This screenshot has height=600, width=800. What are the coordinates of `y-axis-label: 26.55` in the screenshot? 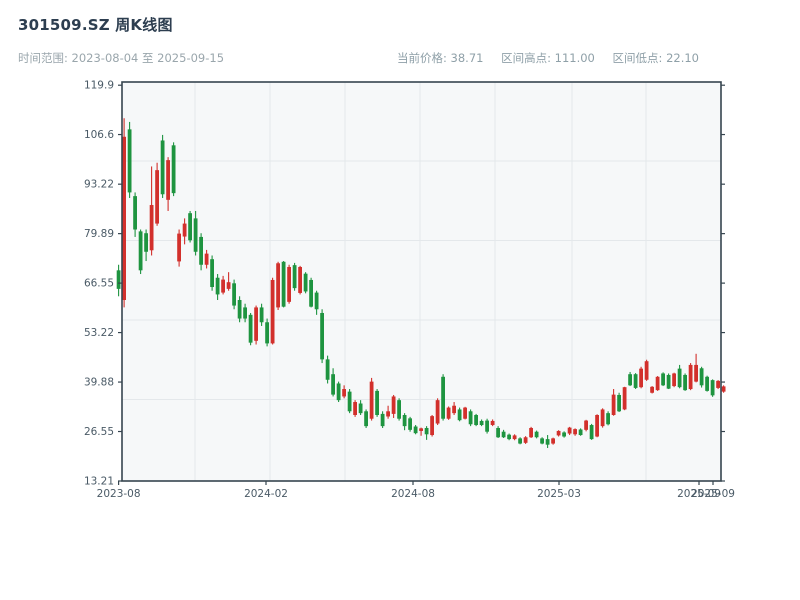 It's located at (99, 432).